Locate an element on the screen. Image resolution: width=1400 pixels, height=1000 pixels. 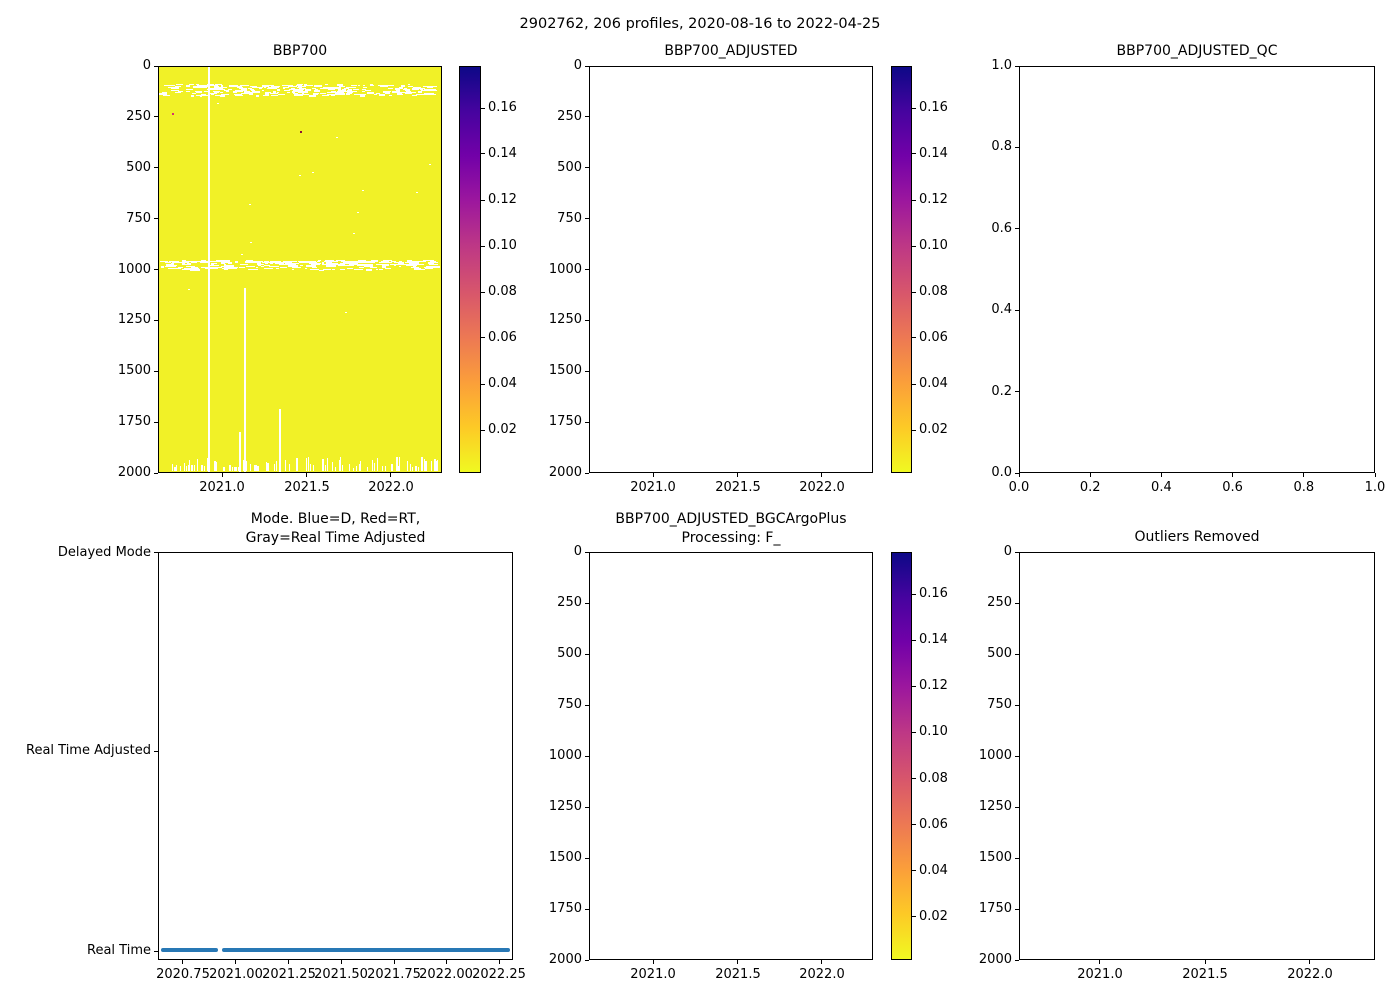
mode-xtick-label: 2021.50 is located at coordinates (341, 974).